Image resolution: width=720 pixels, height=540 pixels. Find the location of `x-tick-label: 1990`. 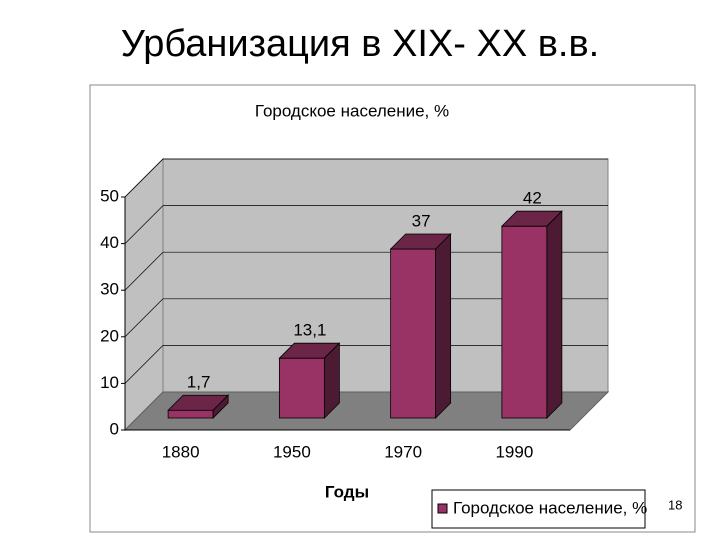

x-tick-label: 1990 is located at coordinates (514, 451).